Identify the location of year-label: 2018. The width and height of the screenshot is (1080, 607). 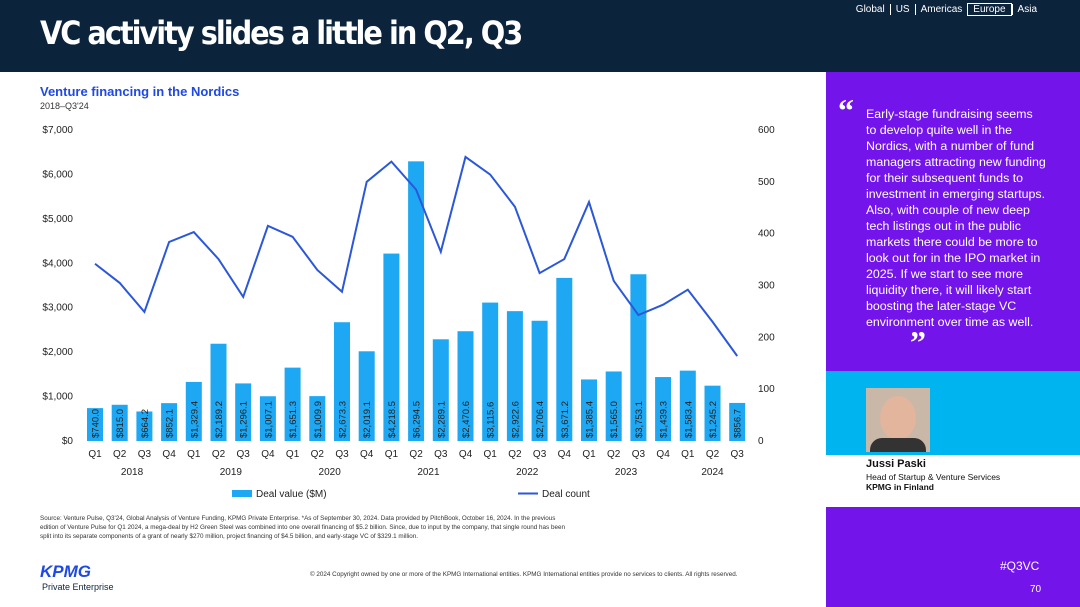
(132, 472).